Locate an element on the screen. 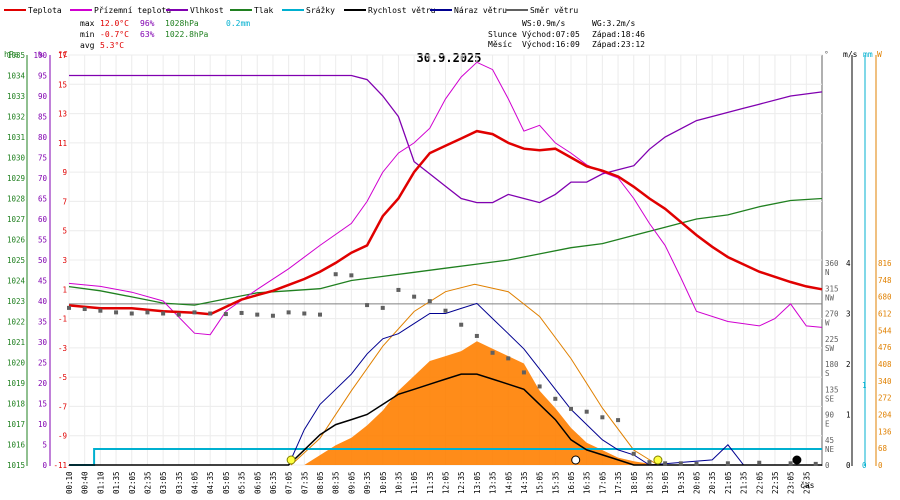 This screenshot has width=900, height=500. humidity-tick-13: 35 is located at coordinates (42, 322).